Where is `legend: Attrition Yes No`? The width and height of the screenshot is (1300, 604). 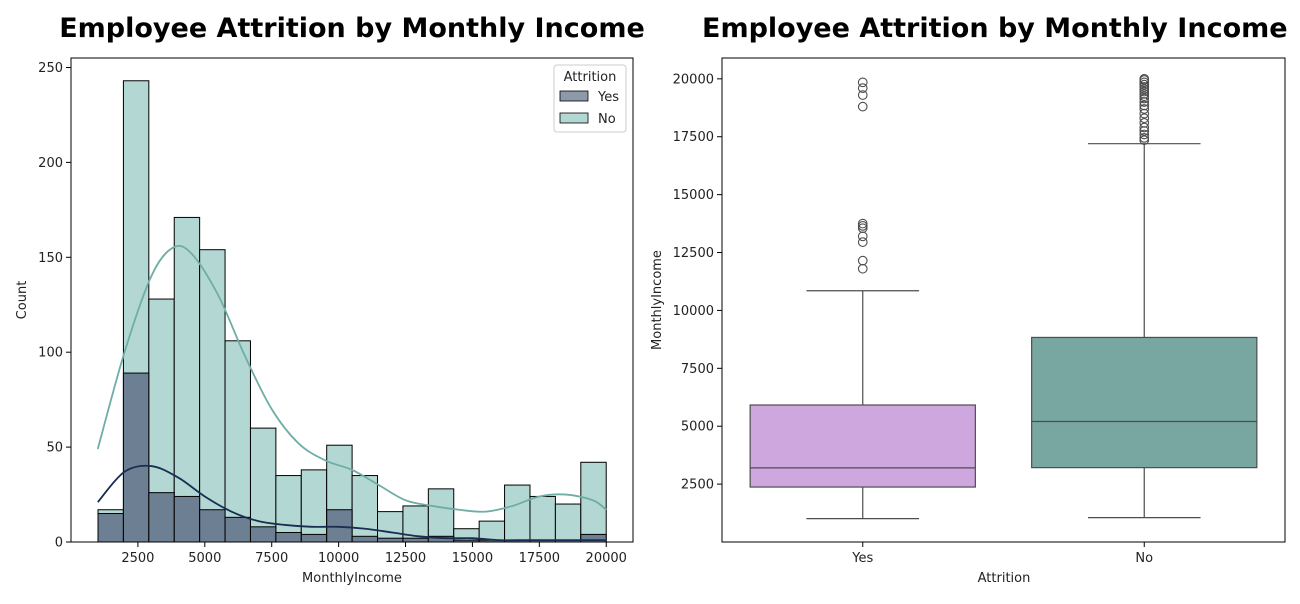
legend: Attrition Yes No is located at coordinates (590, 98).